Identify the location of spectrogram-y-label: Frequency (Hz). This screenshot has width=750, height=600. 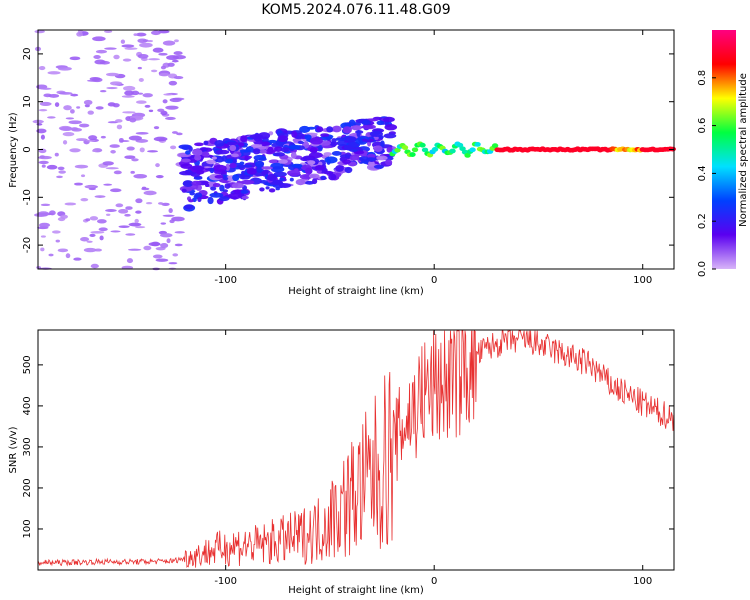
(13, 150).